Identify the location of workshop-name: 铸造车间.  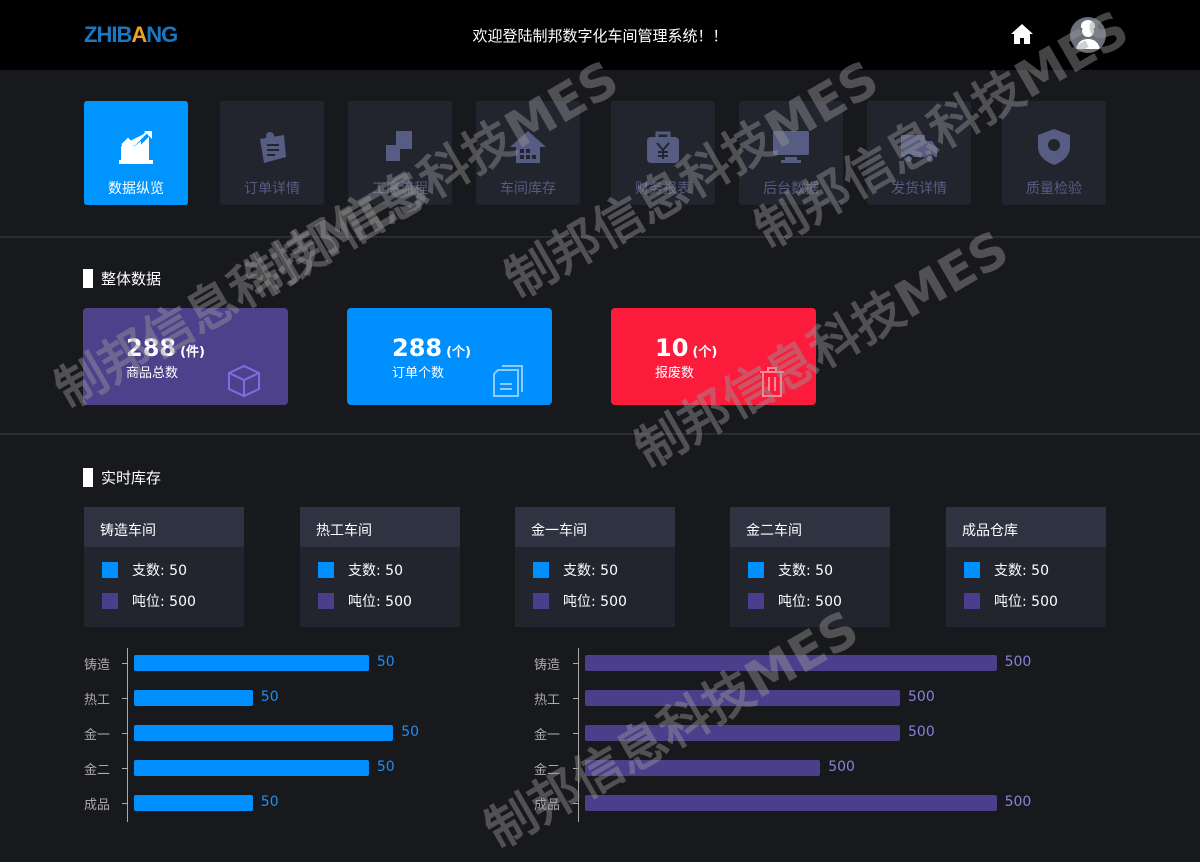
(164, 527).